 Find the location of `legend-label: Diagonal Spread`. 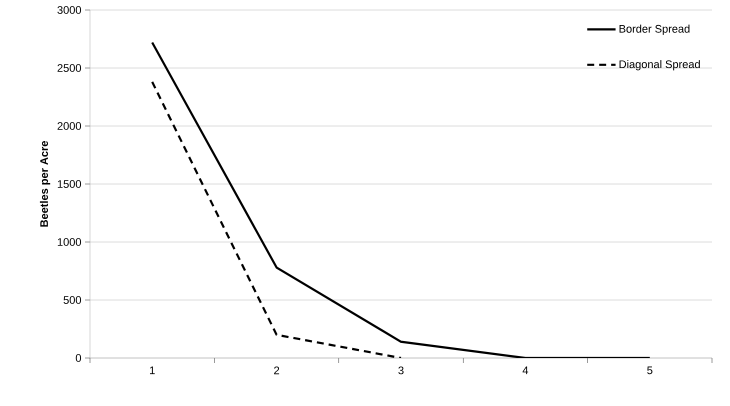

legend-label: Diagonal Spread is located at coordinates (660, 65).